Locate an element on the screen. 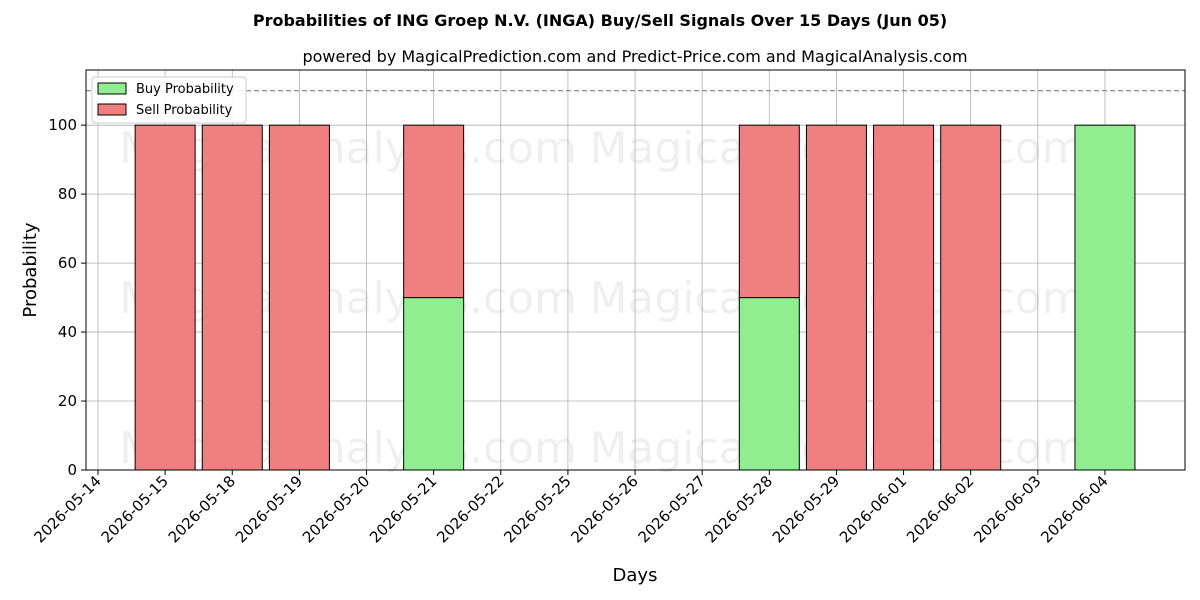 Image resolution: width=1200 pixels, height=600 pixels. x-tick-label: 2026-05-28 is located at coordinates (739, 509).